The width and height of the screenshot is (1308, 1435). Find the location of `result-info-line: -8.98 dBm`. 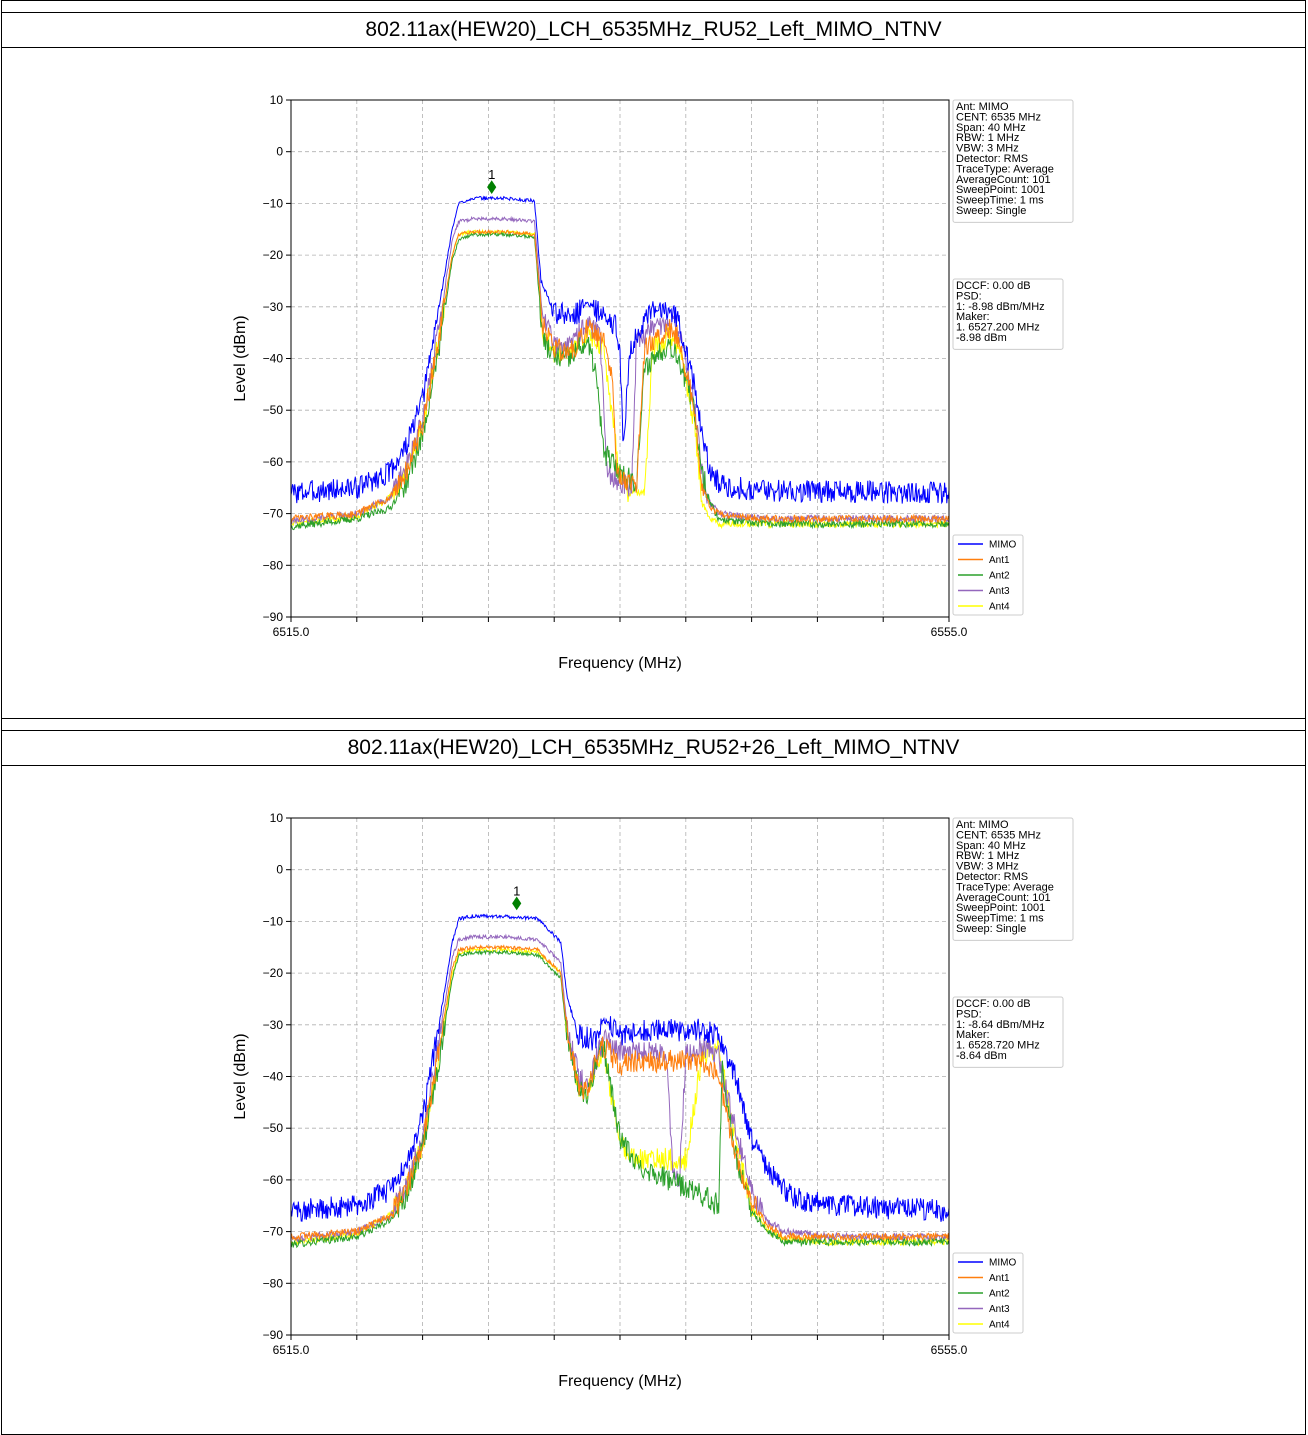

result-info-line: -8.98 dBm is located at coordinates (981, 338).